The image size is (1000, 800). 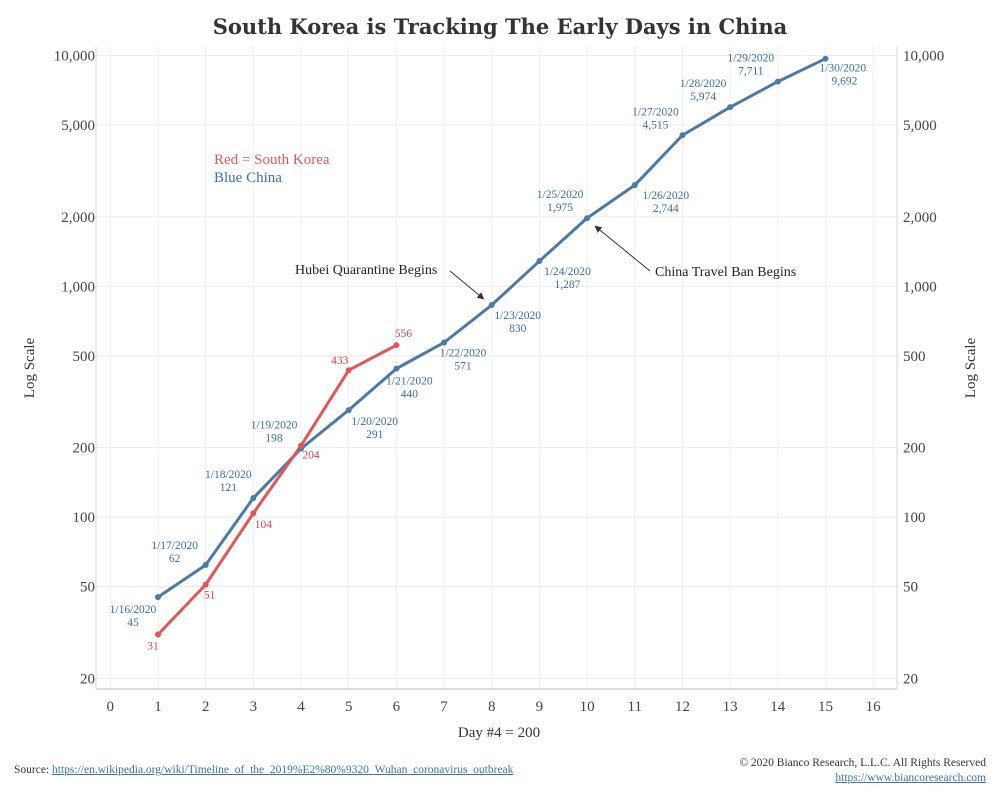 I want to click on x-tick-label: 12, so click(x=682, y=707).